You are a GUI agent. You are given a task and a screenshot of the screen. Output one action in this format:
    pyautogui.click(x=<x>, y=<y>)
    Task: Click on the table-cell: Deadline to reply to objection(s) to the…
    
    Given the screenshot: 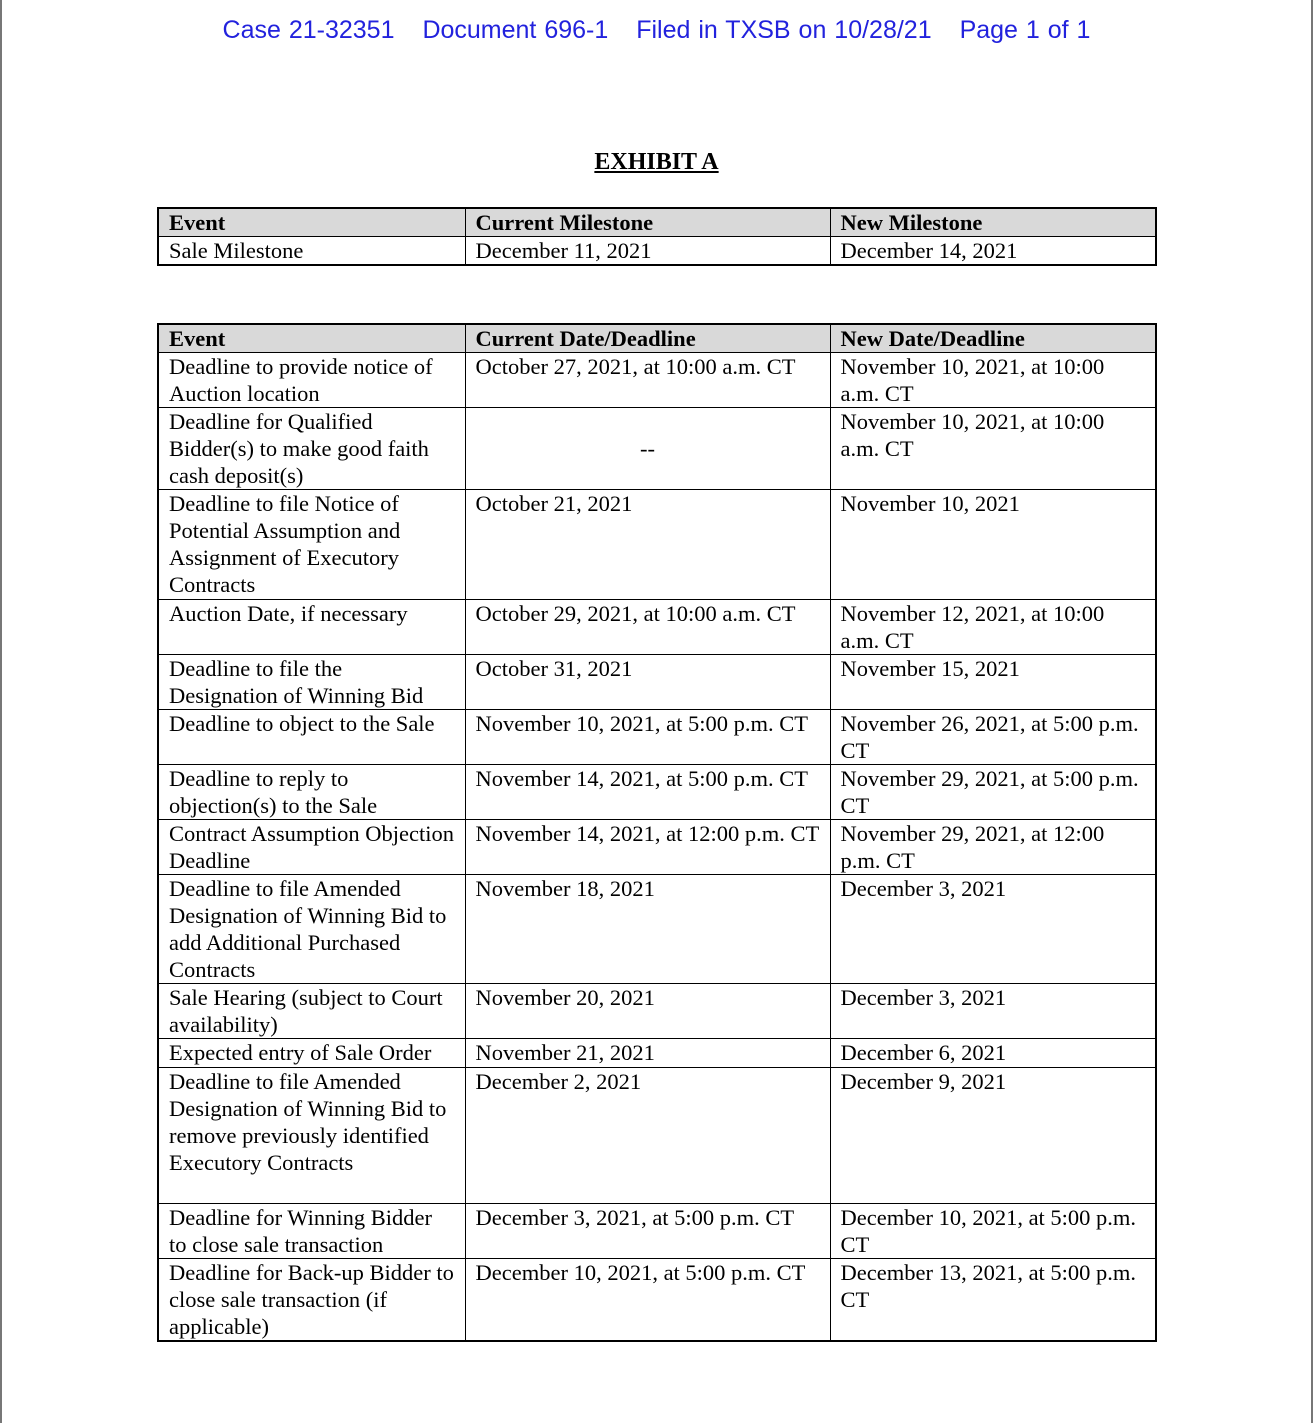 What is the action you would take?
    pyautogui.click(x=311, y=792)
    